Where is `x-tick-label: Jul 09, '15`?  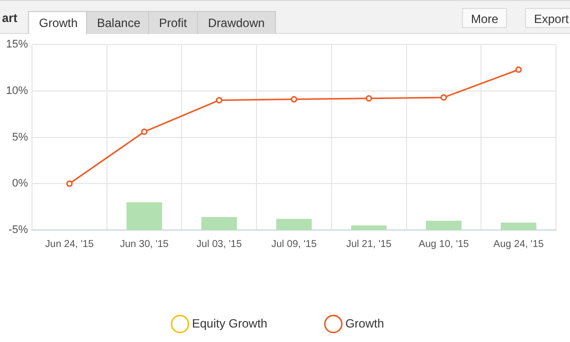
x-tick-label: Jul 09, '15 is located at coordinates (294, 244).